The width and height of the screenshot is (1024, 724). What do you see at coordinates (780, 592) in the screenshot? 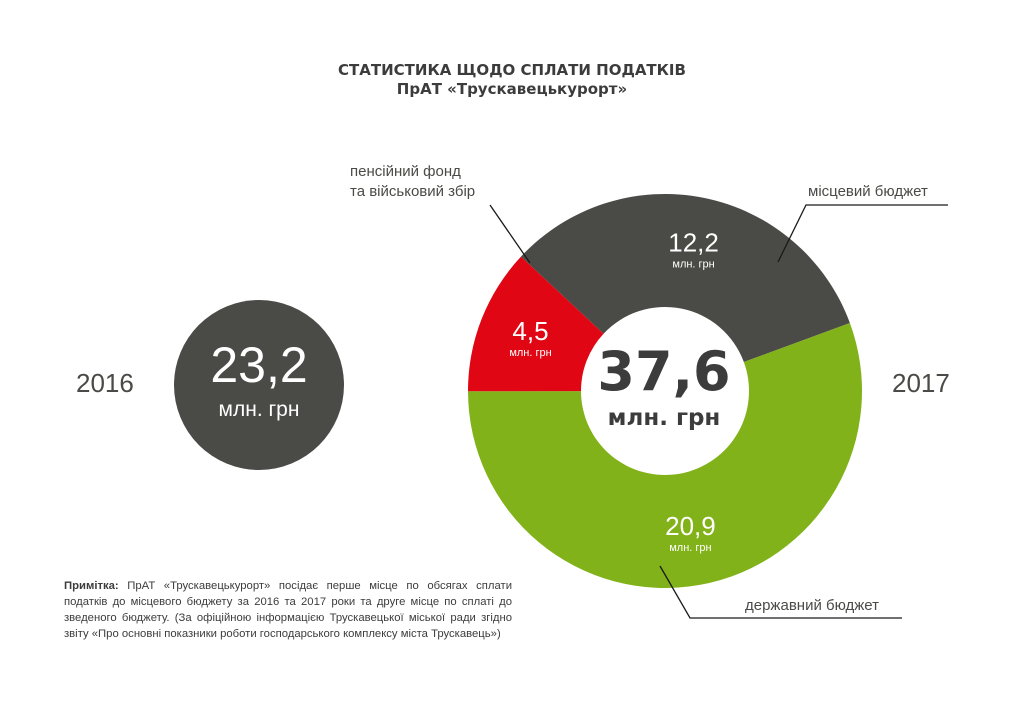
I see `leader-state` at bounding box center [780, 592].